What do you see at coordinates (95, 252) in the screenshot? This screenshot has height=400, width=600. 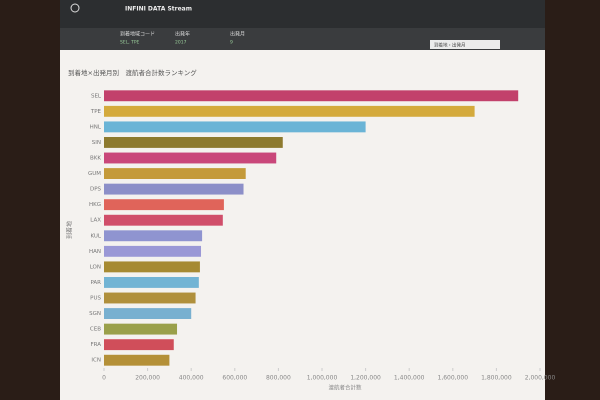 I see `y-tick-label: HAN` at bounding box center [95, 252].